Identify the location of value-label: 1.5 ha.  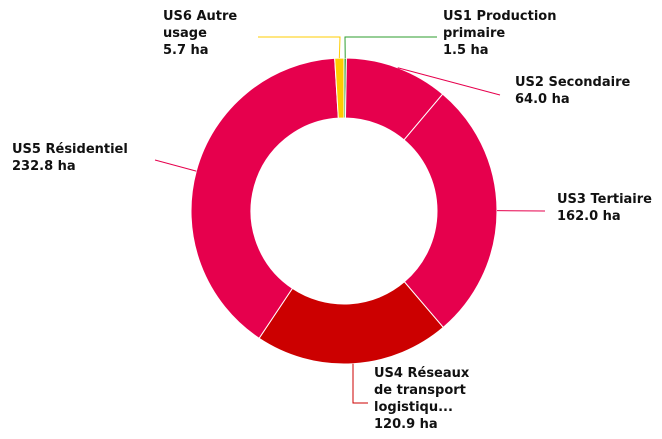
(466, 50).